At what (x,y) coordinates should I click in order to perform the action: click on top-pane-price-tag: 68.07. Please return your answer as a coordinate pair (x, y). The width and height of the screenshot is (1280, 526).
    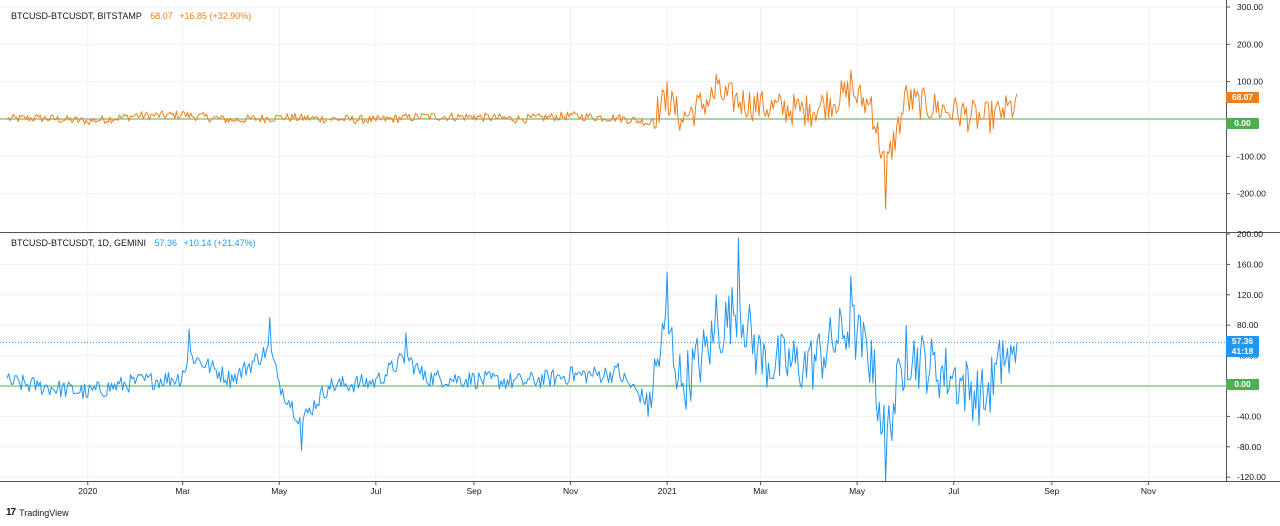
    Looking at the image, I should click on (1242, 97).